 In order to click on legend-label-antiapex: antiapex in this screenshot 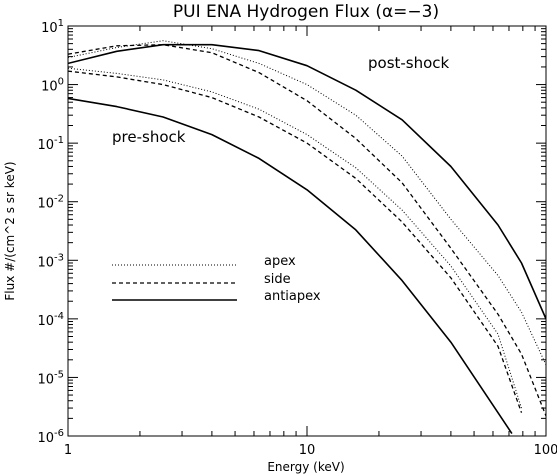, I will do `click(292, 296)`.